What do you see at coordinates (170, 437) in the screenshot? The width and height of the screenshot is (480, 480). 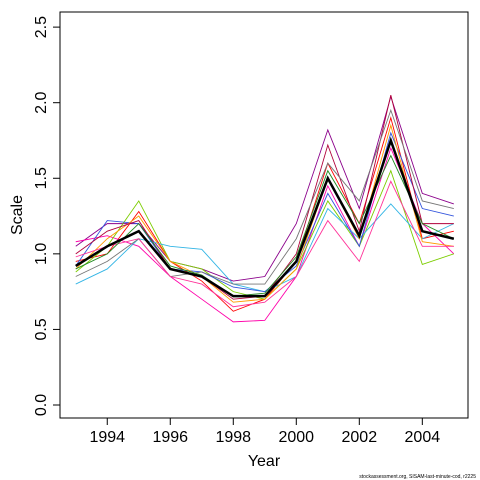 I see `x-tick-label: 1996` at bounding box center [170, 437].